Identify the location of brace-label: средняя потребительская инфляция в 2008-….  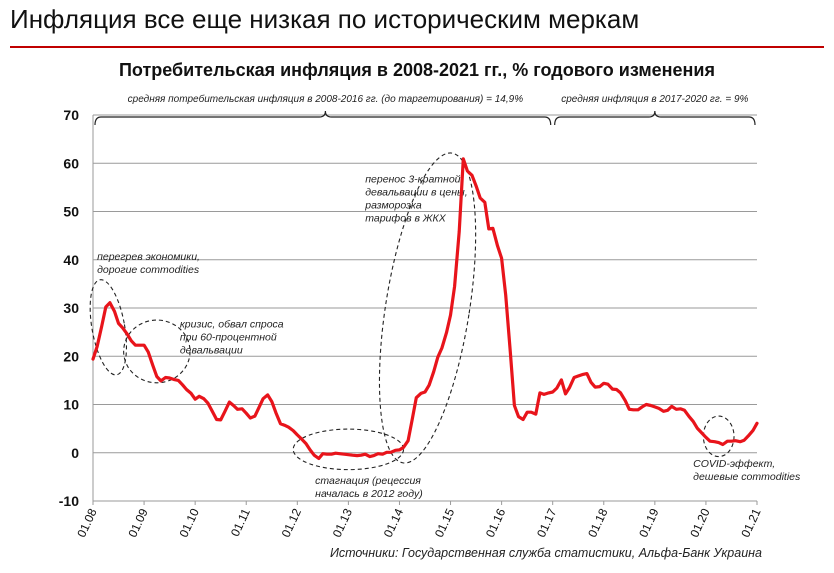
(326, 99).